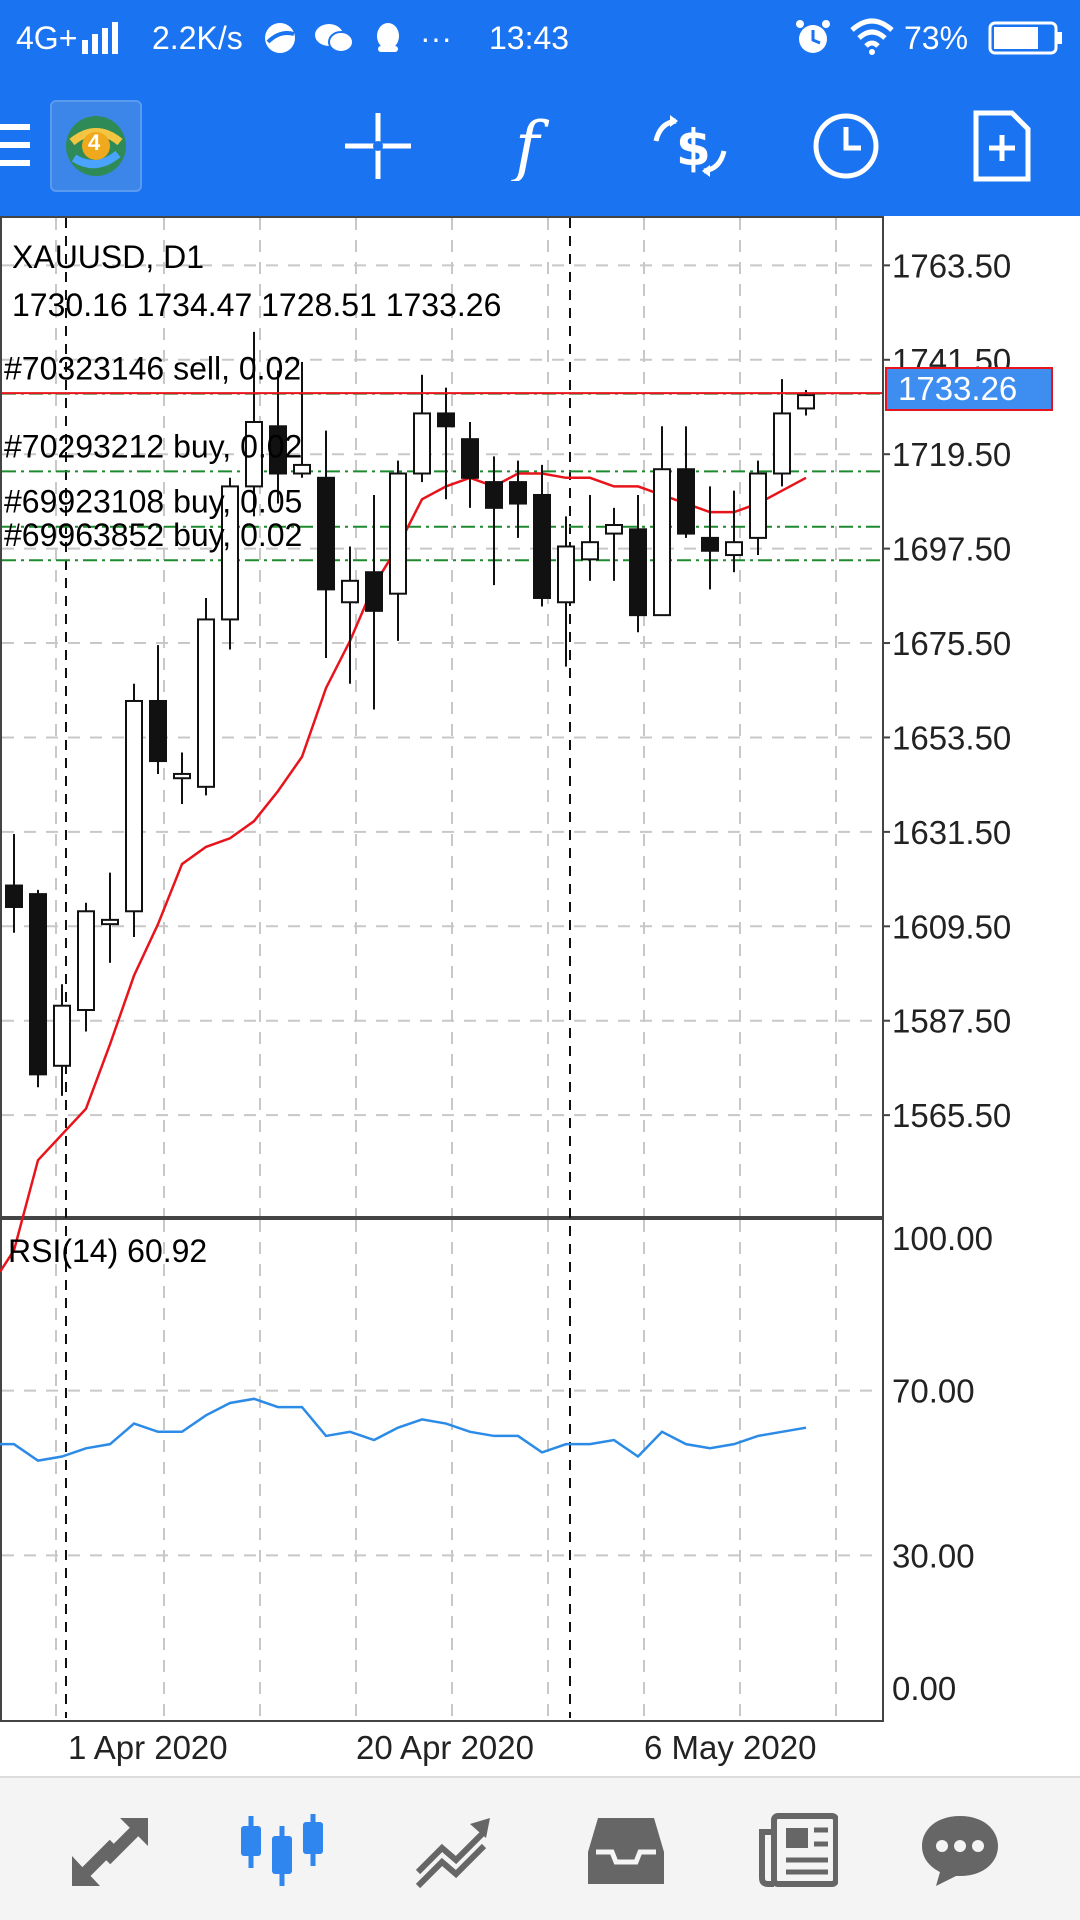  What do you see at coordinates (951, 832) in the screenshot?
I see `price-axis-label: 1631.50` at bounding box center [951, 832].